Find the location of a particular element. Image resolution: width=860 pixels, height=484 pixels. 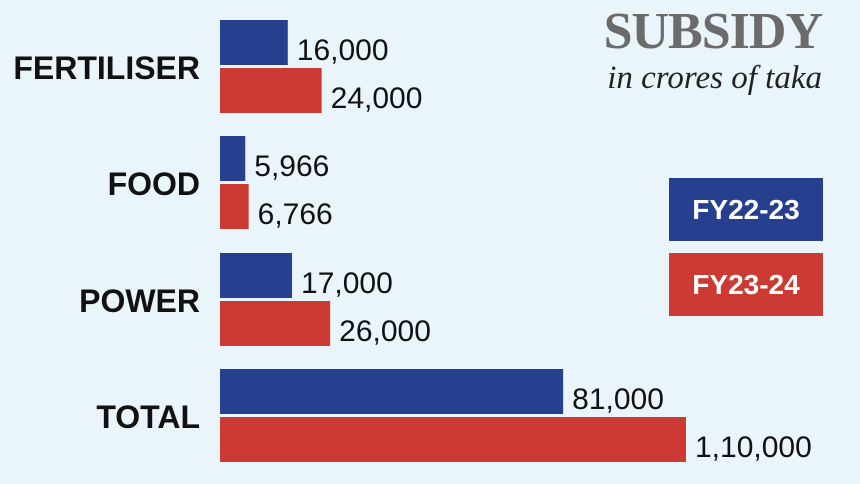

data-label-total-fy22-23: 81,000 is located at coordinates (618, 399).